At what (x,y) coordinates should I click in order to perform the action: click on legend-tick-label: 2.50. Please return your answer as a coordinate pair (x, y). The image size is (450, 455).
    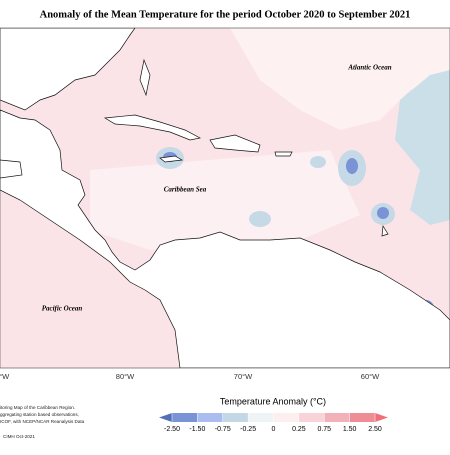
    Looking at the image, I should click on (375, 429).